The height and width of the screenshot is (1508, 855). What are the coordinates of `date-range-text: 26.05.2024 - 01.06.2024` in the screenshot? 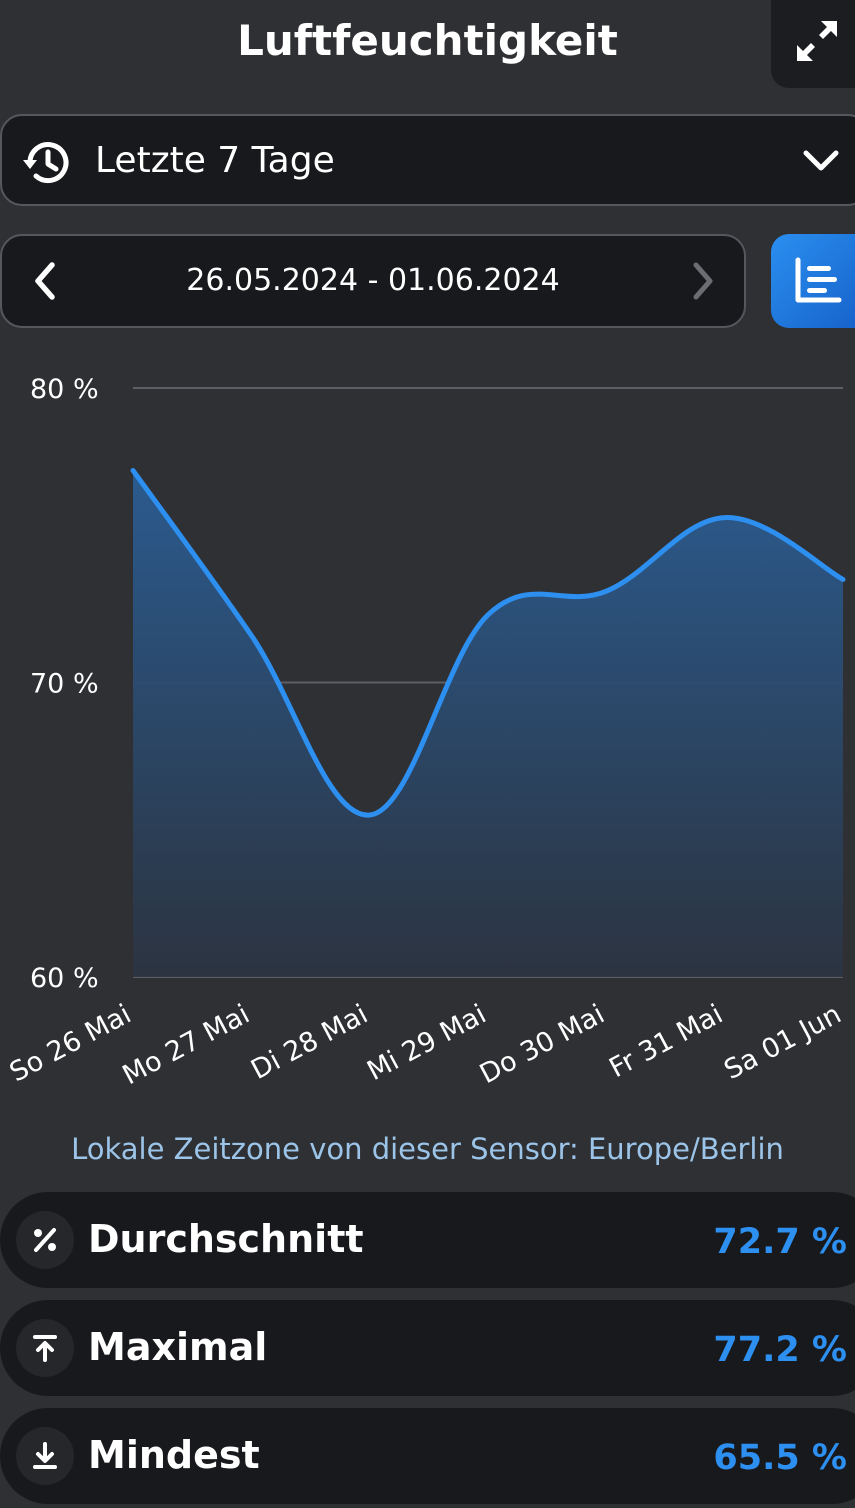 It's located at (373, 280).